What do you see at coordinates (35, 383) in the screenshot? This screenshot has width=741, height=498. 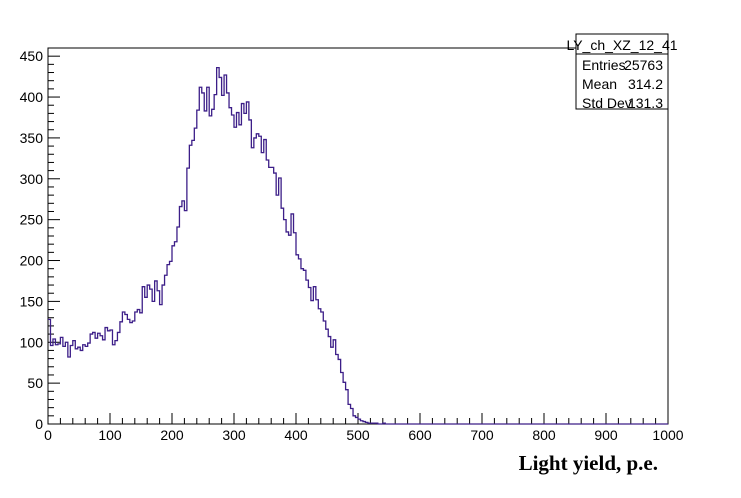 I see `y-tick-label: 50` at bounding box center [35, 383].